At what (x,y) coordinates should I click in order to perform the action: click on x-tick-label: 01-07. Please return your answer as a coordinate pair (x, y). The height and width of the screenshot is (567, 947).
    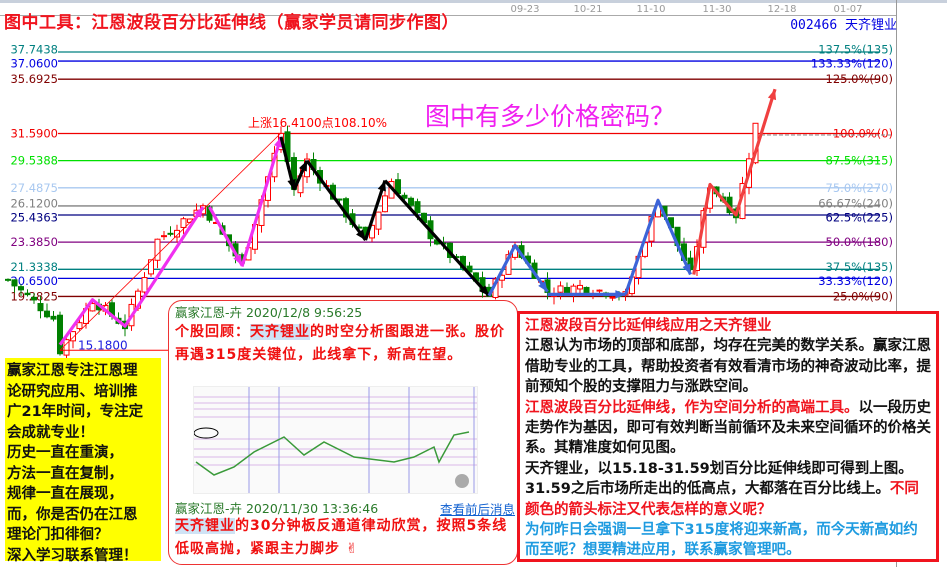
    Looking at the image, I should click on (847, 9).